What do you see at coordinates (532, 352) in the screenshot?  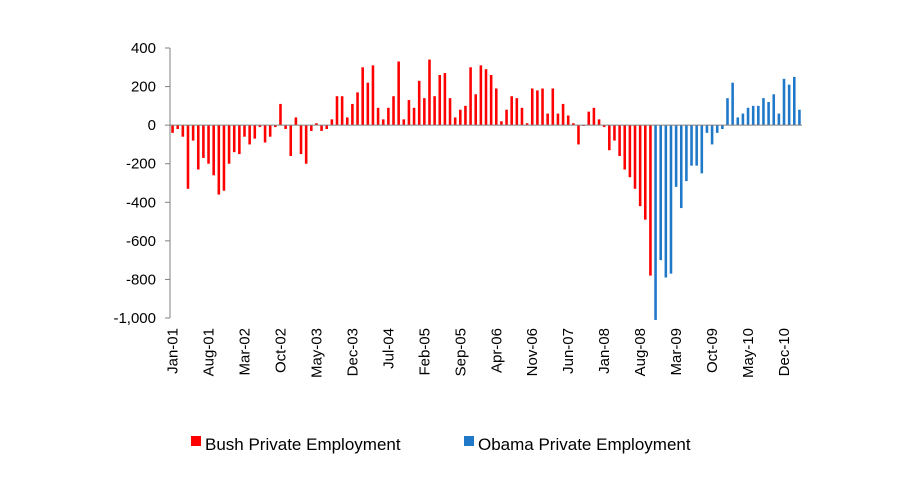 I see `x-tick-label: Nov-06` at bounding box center [532, 352].